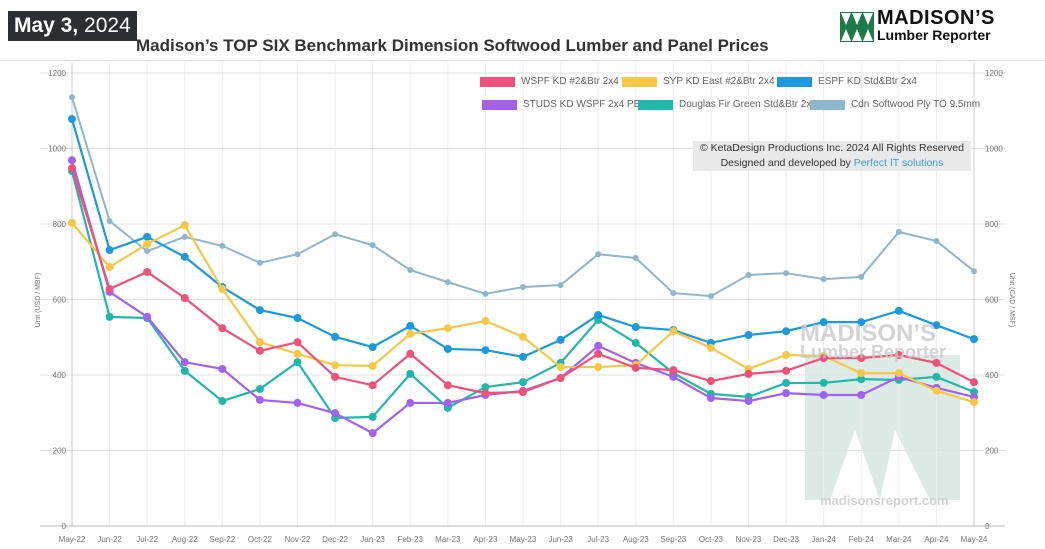 The image size is (1045, 549). What do you see at coordinates (636, 539) in the screenshot?
I see `x-tick-label: Aug-23` at bounding box center [636, 539].